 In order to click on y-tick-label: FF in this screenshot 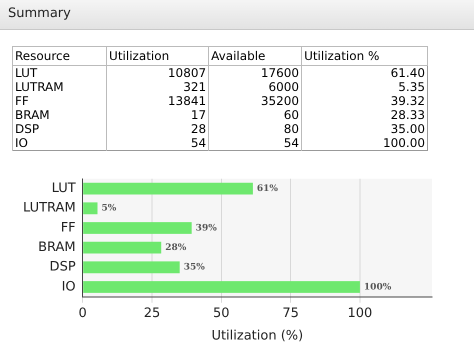, I will do `click(68, 228)`.